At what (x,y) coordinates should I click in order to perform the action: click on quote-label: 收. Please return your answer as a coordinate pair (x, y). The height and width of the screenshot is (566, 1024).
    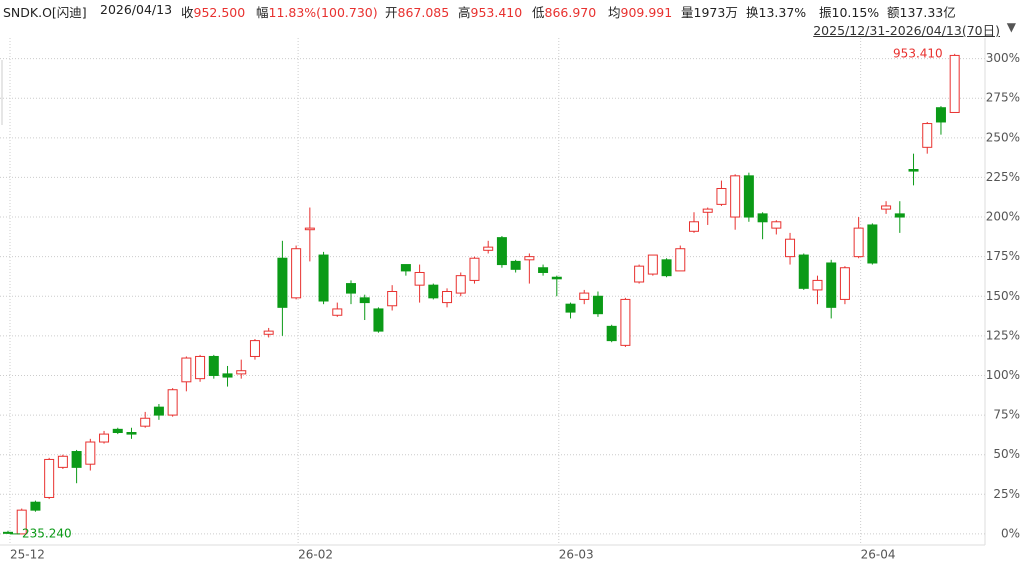
    Looking at the image, I should click on (187, 12).